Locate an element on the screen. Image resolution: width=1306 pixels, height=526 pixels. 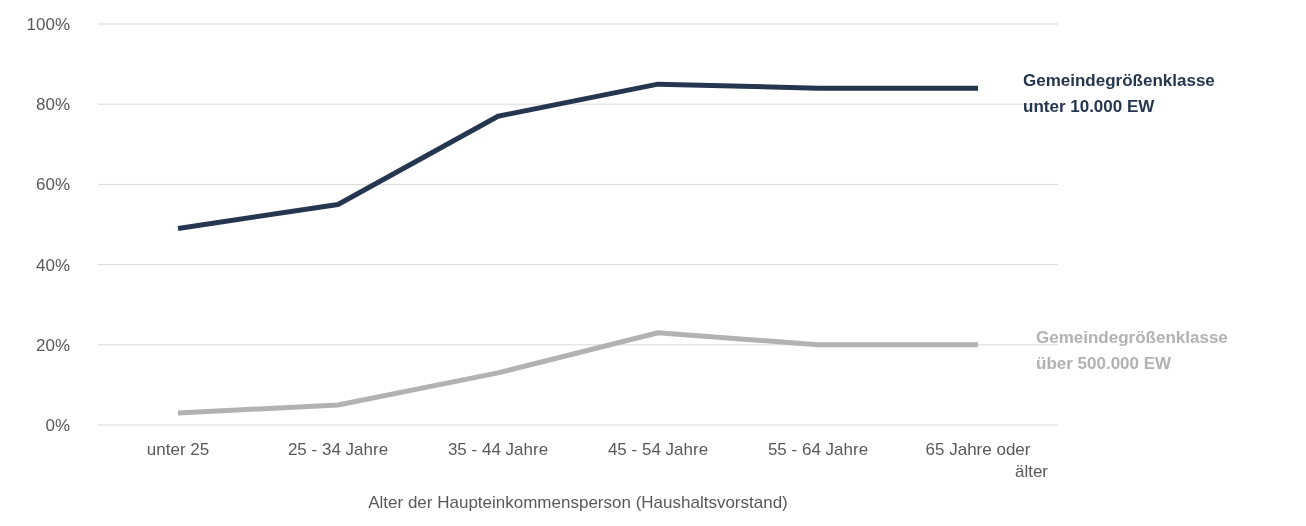
x-axis-title: Alter der Haupteinkommensperson (Haushaltsvorstand) is located at coordinates (578, 502).